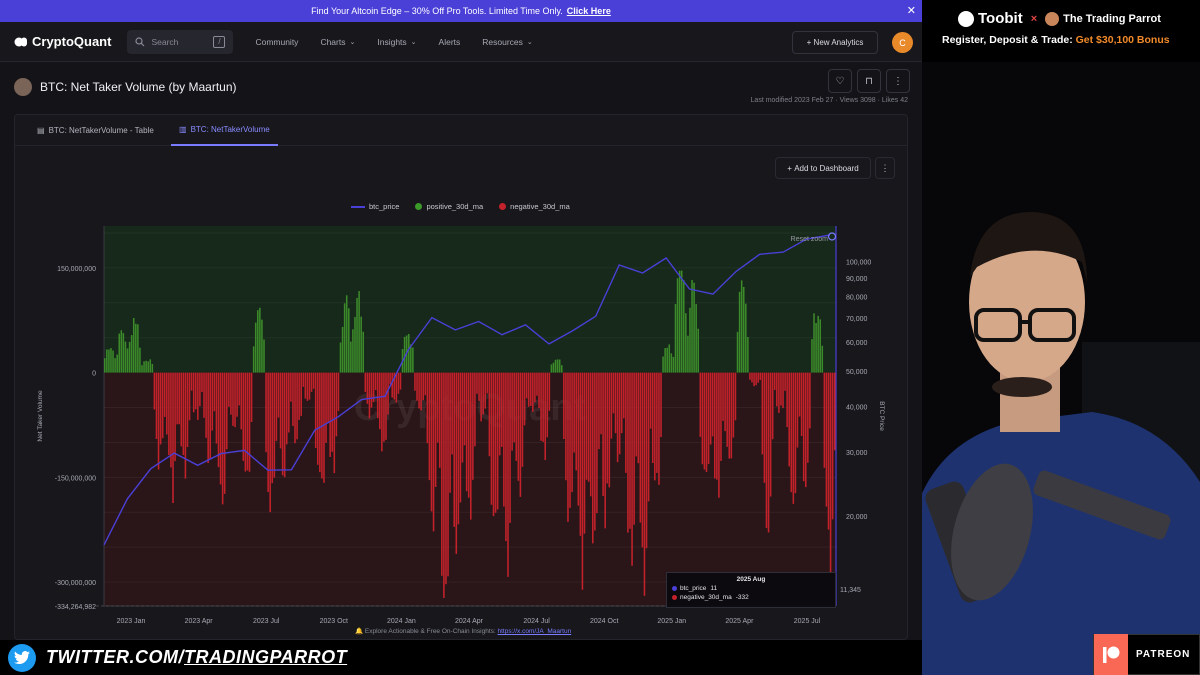 The height and width of the screenshot is (675, 1200). I want to click on reset-zoom-button: Reset zoom, so click(810, 239).